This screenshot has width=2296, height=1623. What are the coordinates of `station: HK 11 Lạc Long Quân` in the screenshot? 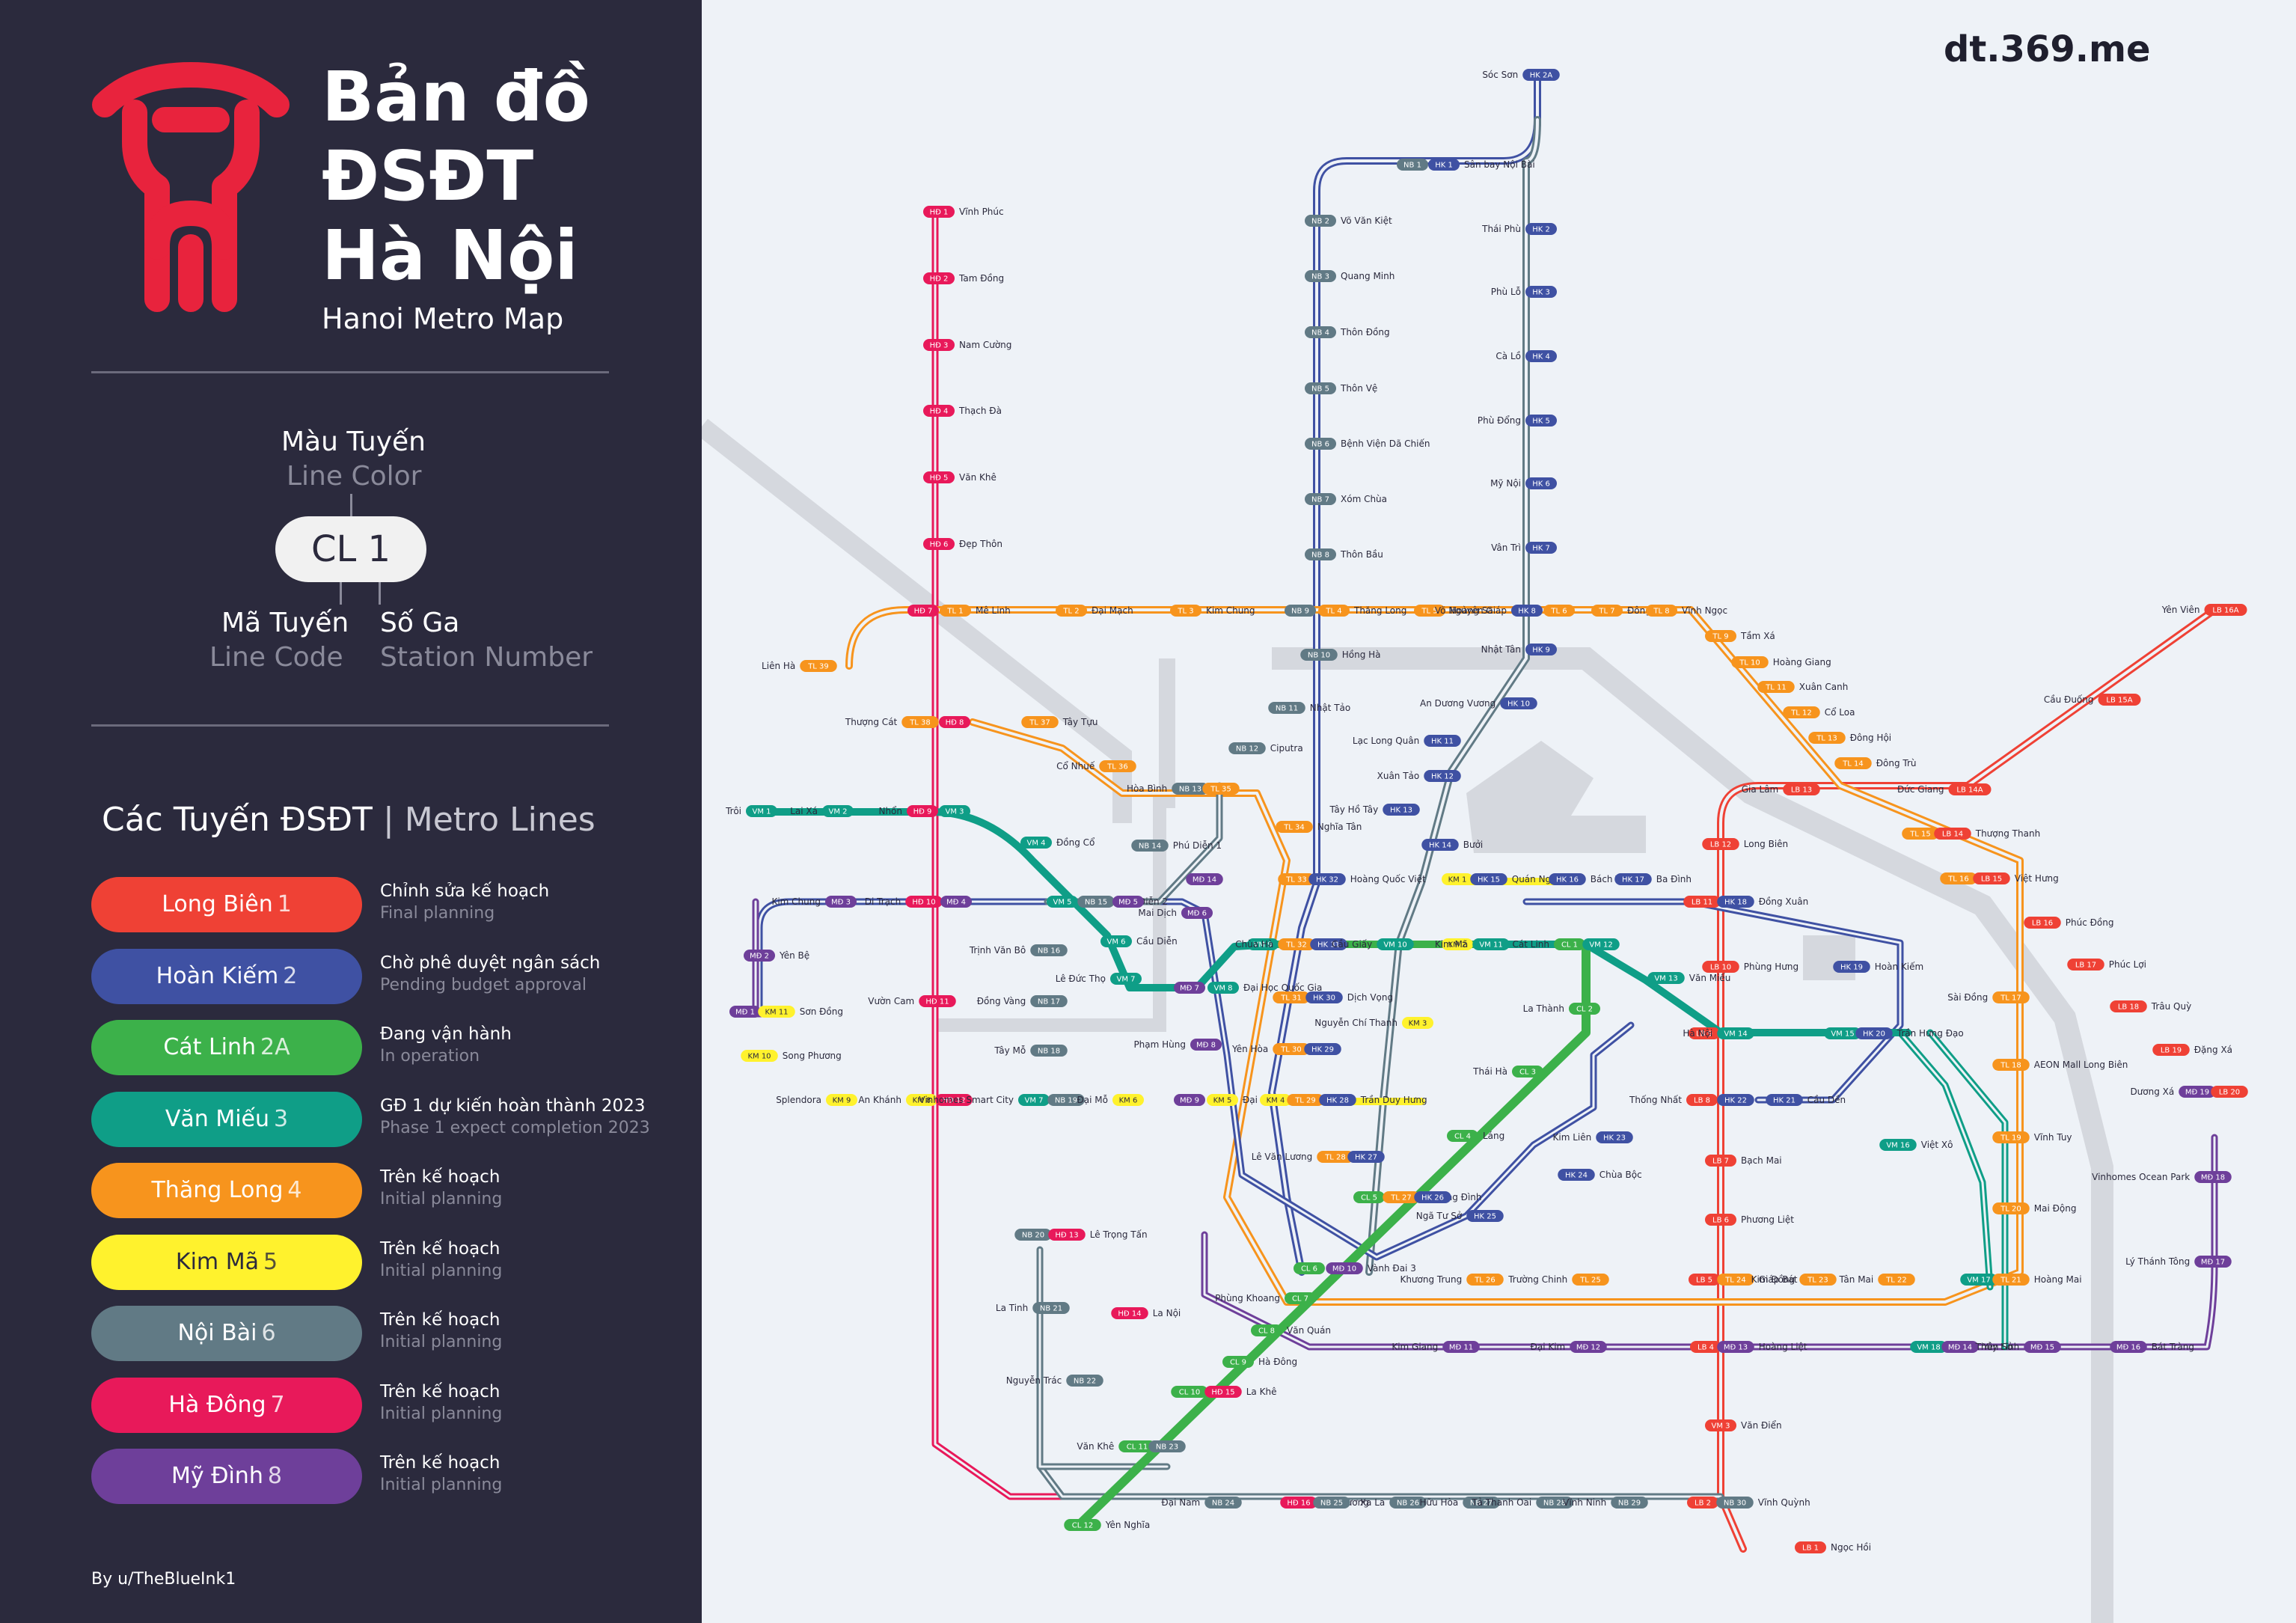 It's located at (1407, 741).